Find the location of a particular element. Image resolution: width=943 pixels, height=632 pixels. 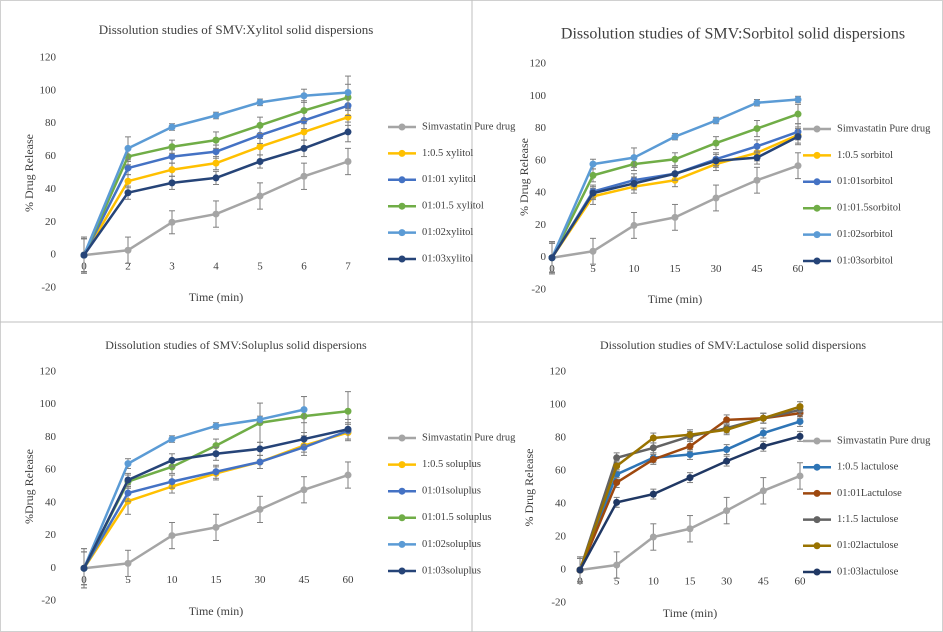

x-tick-label: 3 is located at coordinates (172, 267).